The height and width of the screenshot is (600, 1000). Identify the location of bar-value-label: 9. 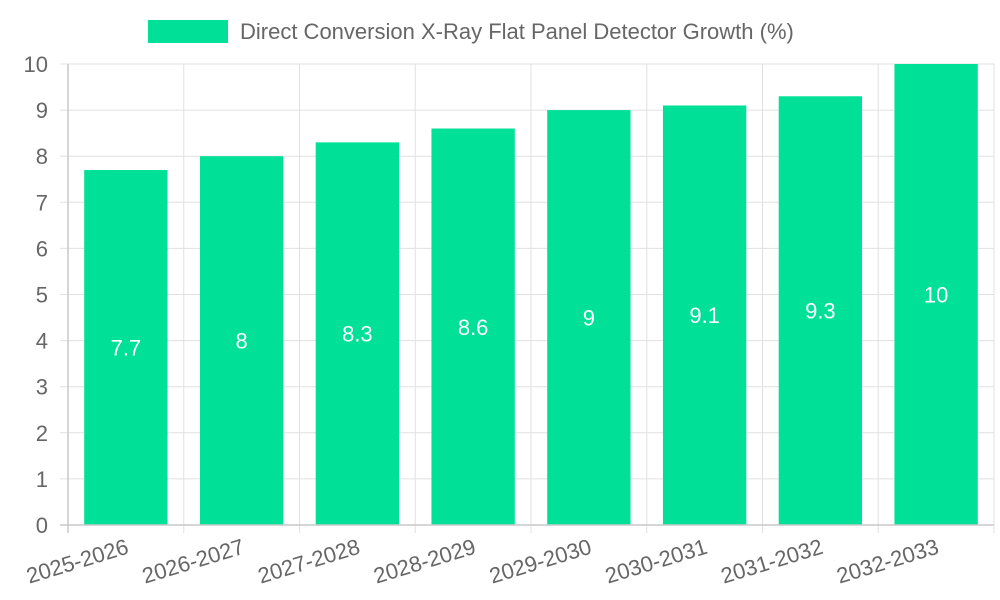
(589, 318).